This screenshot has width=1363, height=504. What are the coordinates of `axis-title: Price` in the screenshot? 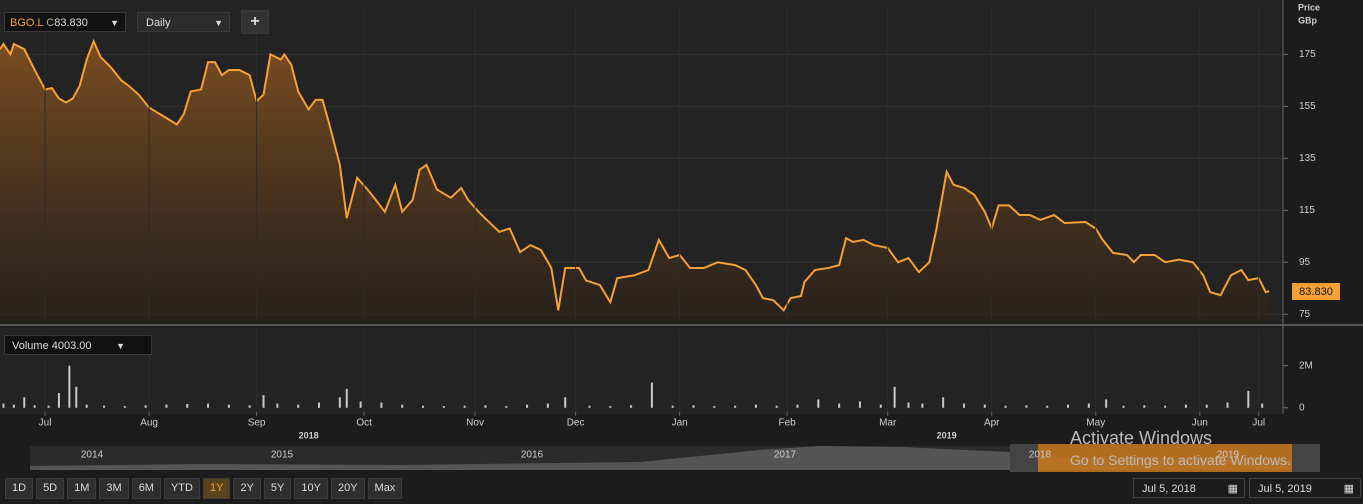 It's located at (1309, 7).